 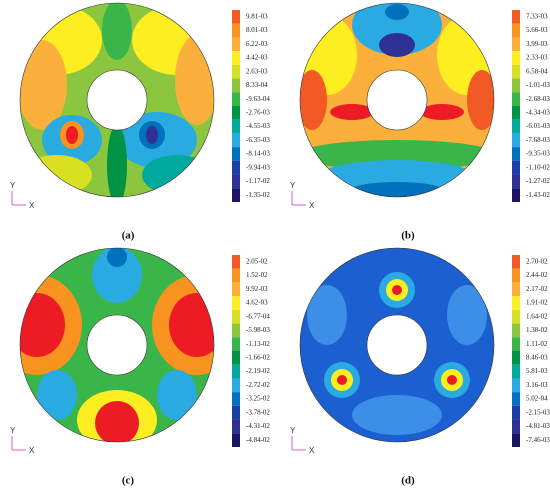 I want to click on colorbar-label: -3.78-02, so click(x=258, y=412).